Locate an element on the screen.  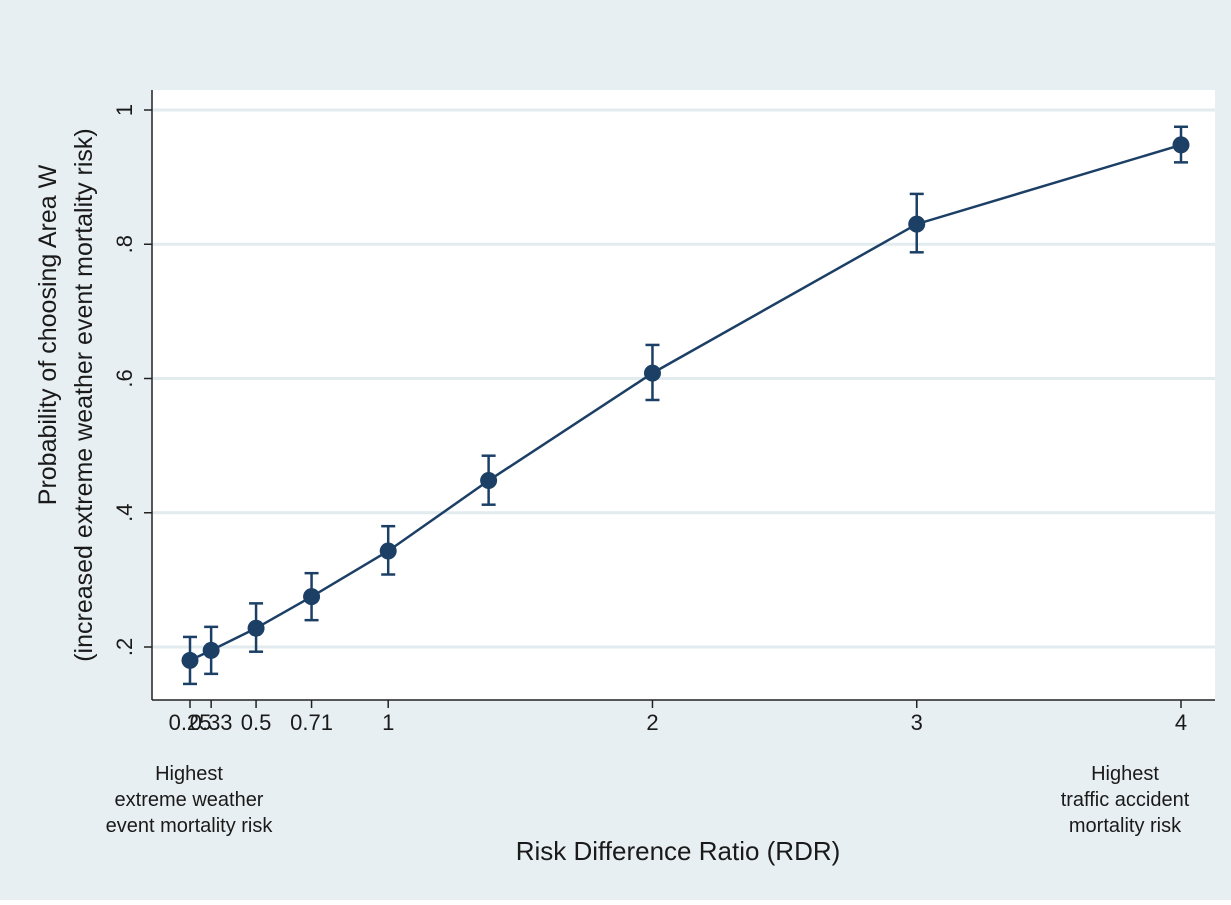
y-tick-label: .8 is located at coordinates (124, 244).